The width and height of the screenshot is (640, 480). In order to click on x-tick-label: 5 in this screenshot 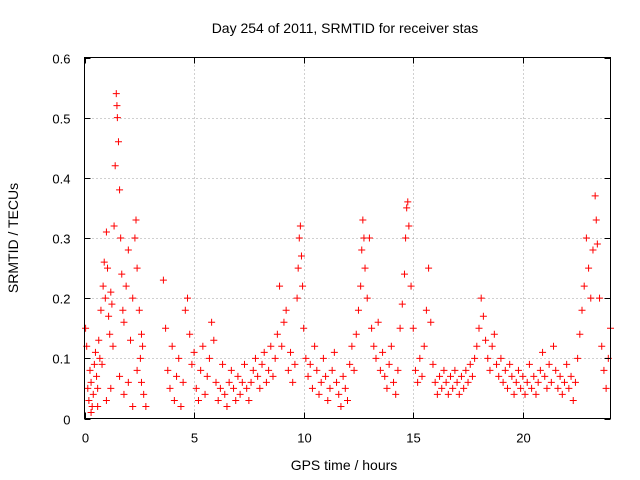, I will do `click(194, 438)`.